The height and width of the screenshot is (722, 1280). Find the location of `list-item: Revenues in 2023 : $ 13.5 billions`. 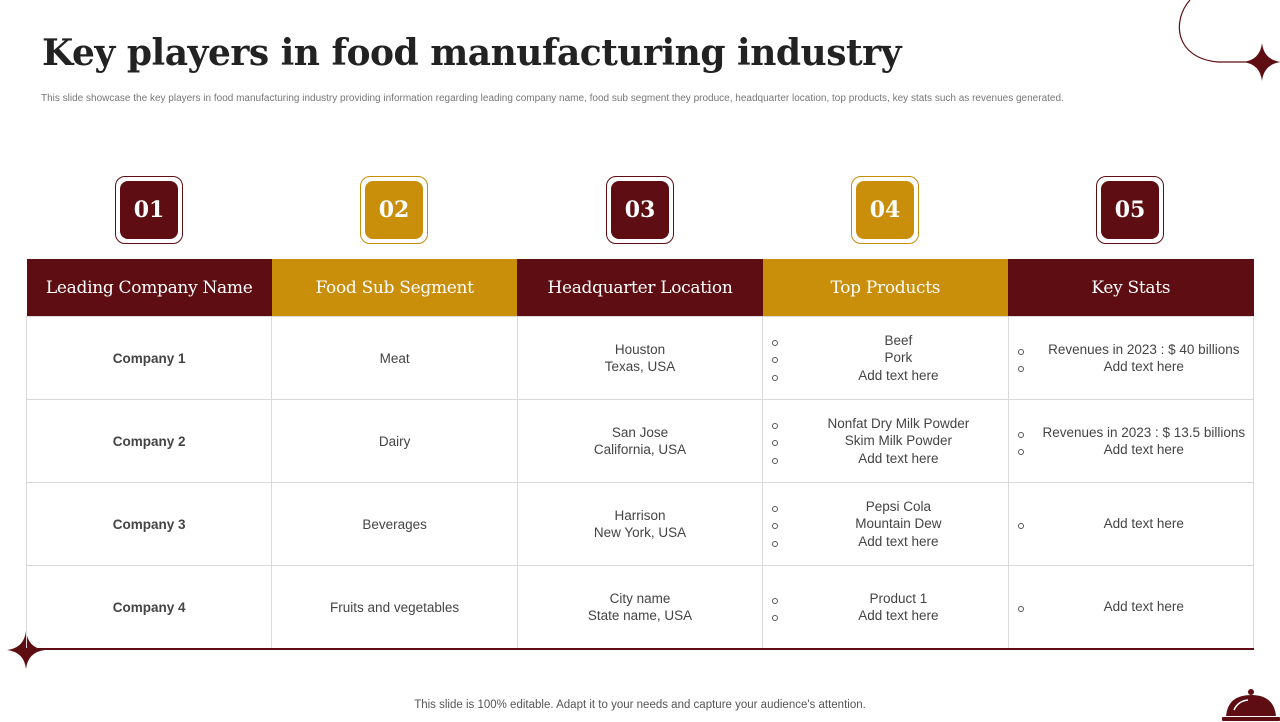

list-item: Revenues in 2023 : $ 13.5 billions is located at coordinates (1135, 433).